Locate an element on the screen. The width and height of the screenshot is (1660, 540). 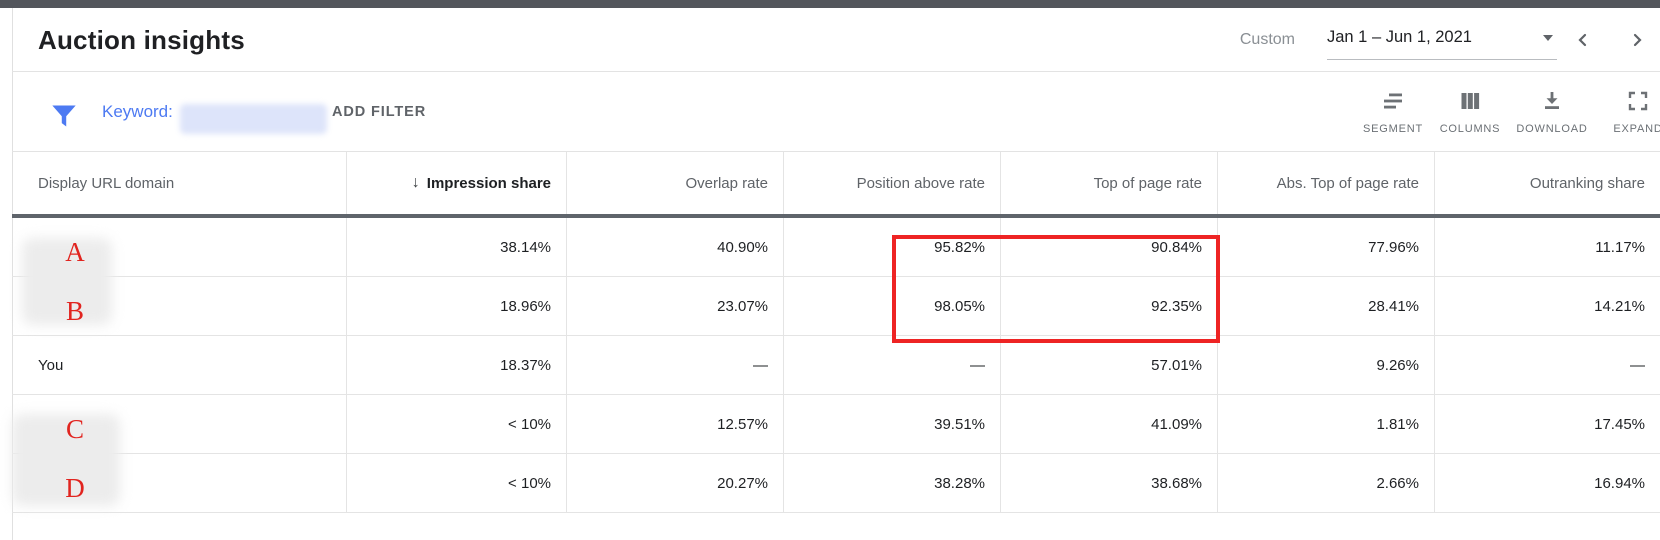
arrow-down-icon: ↓ is located at coordinates (415, 182).